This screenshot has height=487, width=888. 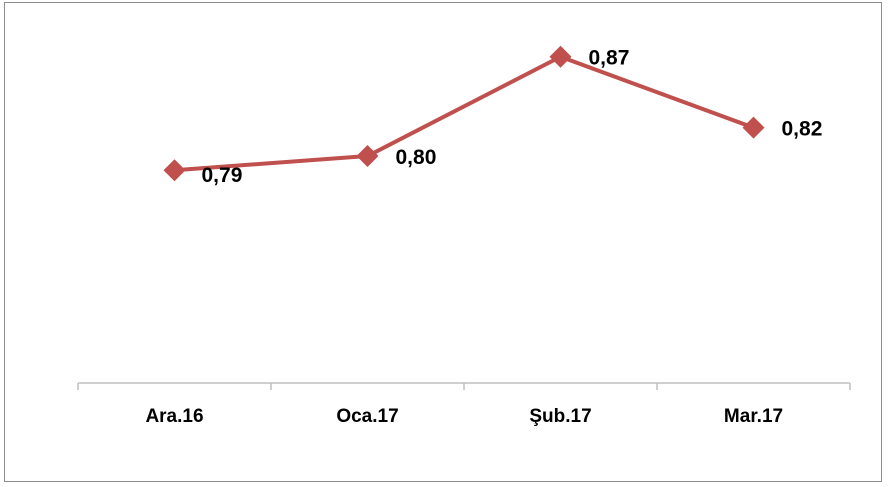 I want to click on data-label: 0,79, so click(x=222, y=175).